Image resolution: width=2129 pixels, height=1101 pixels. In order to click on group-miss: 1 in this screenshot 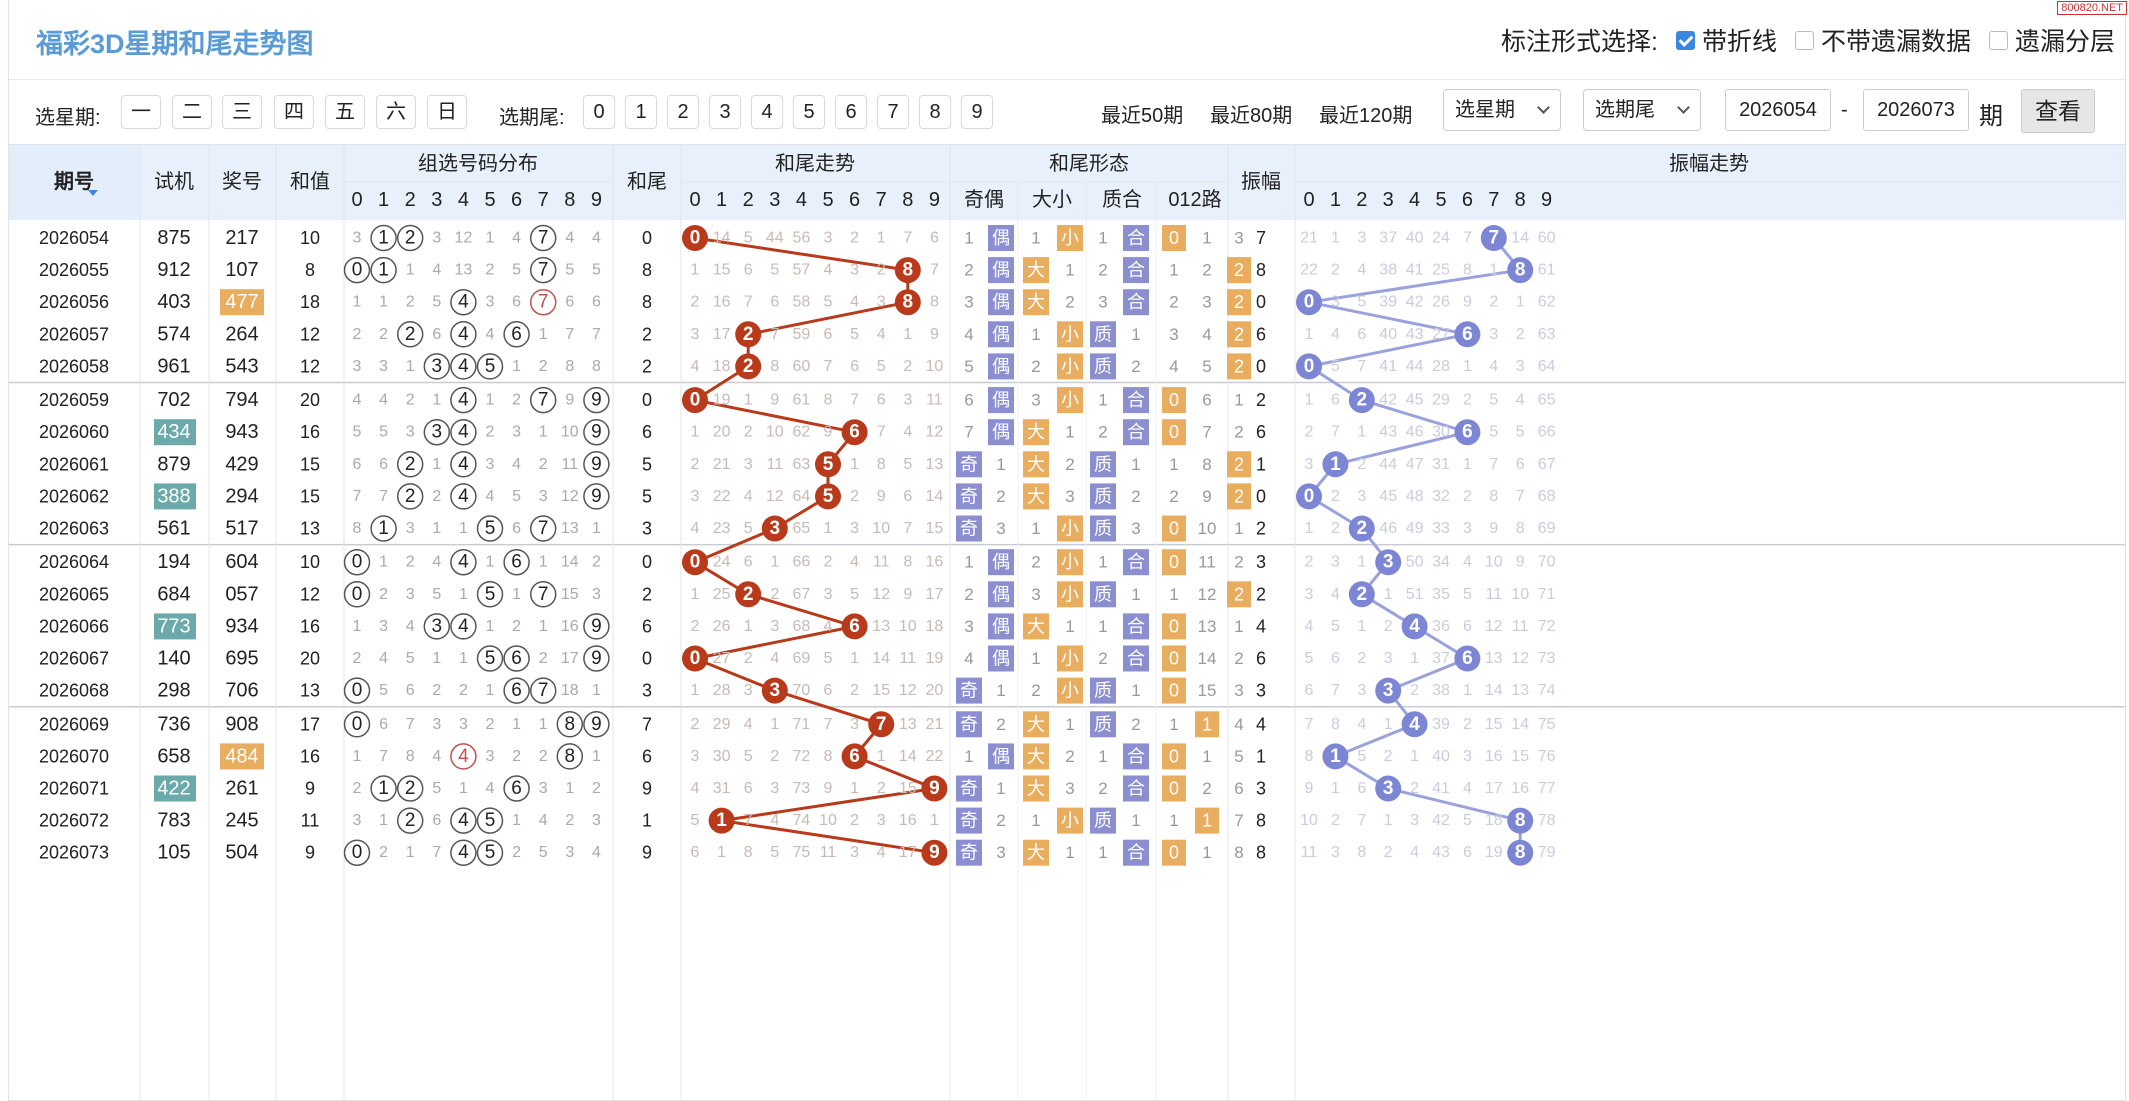, I will do `click(436, 400)`.